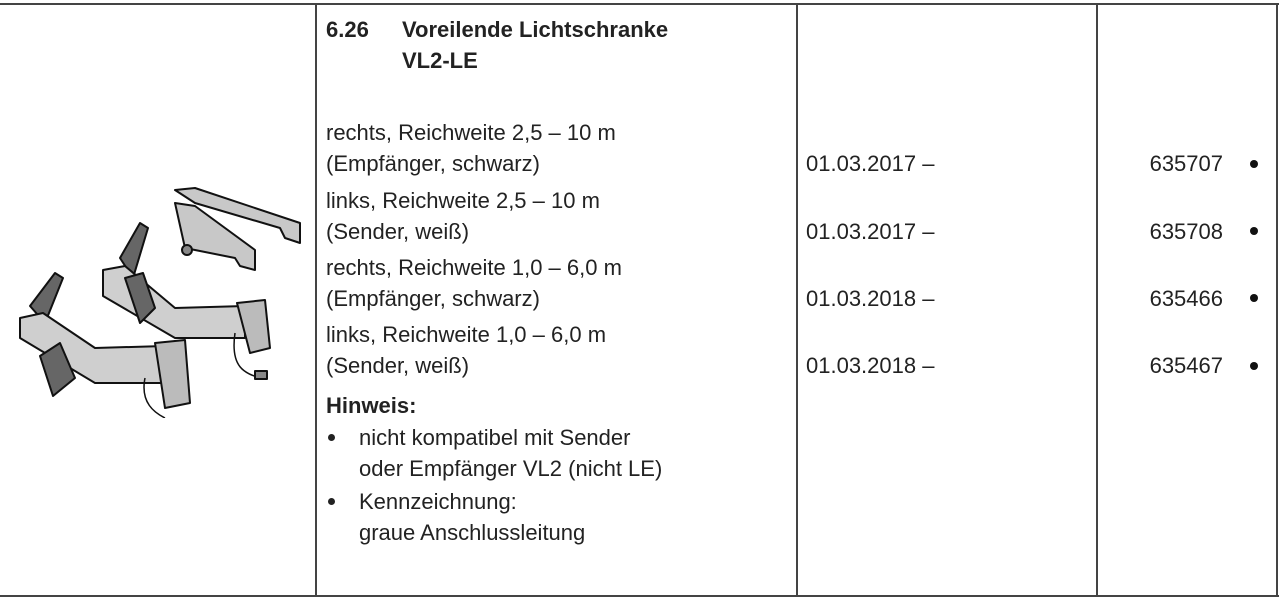 This screenshot has height=599, width=1279. What do you see at coordinates (438, 501) in the screenshot?
I see `note-text: Kennzeichnung:` at bounding box center [438, 501].